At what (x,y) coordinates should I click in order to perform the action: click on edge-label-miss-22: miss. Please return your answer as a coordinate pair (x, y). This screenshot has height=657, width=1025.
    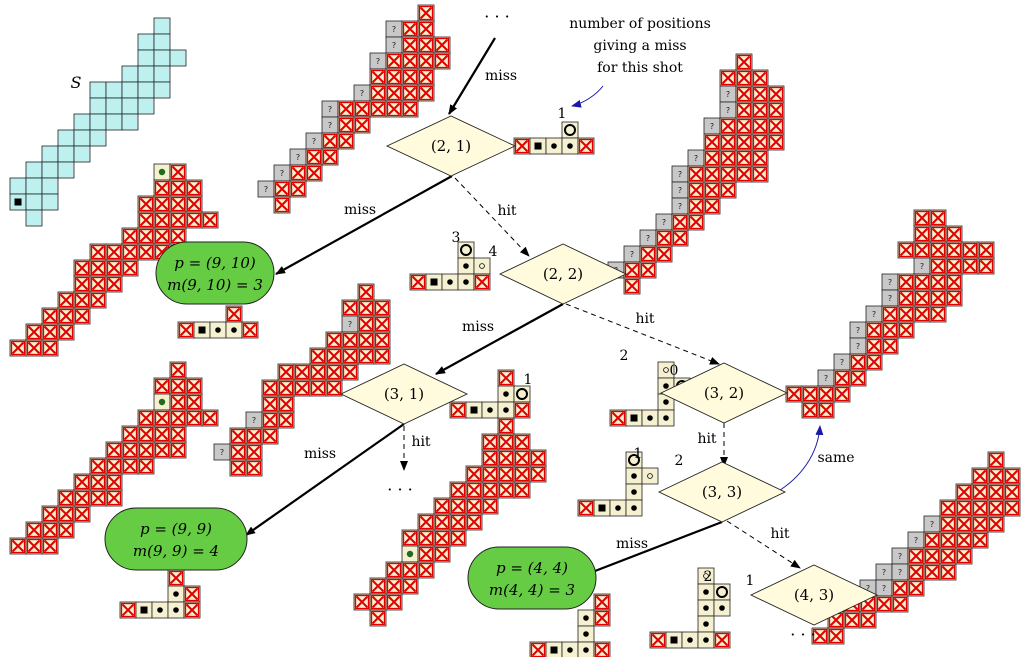
    Looking at the image, I should click on (478, 327).